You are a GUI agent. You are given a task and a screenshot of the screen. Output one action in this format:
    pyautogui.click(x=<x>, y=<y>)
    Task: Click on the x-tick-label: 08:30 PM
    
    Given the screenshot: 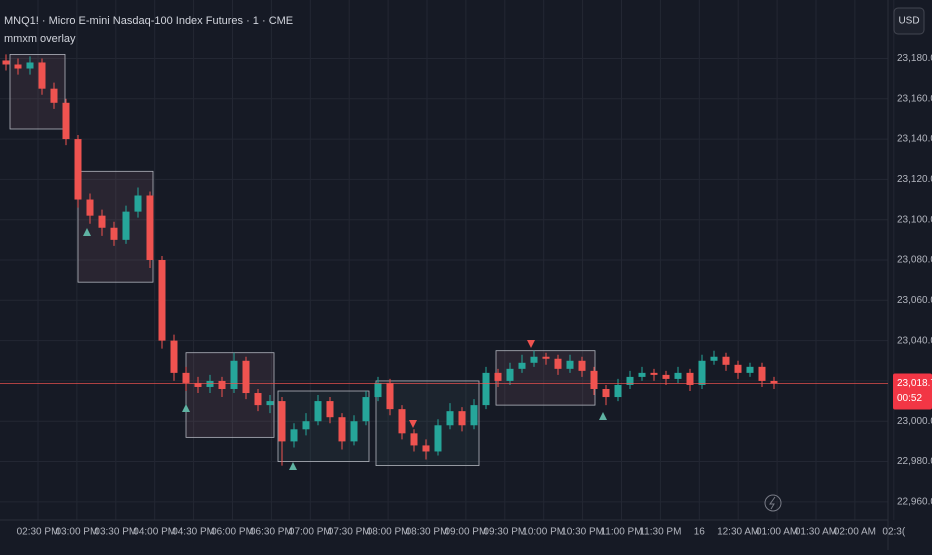 What is the action you would take?
    pyautogui.click(x=427, y=532)
    